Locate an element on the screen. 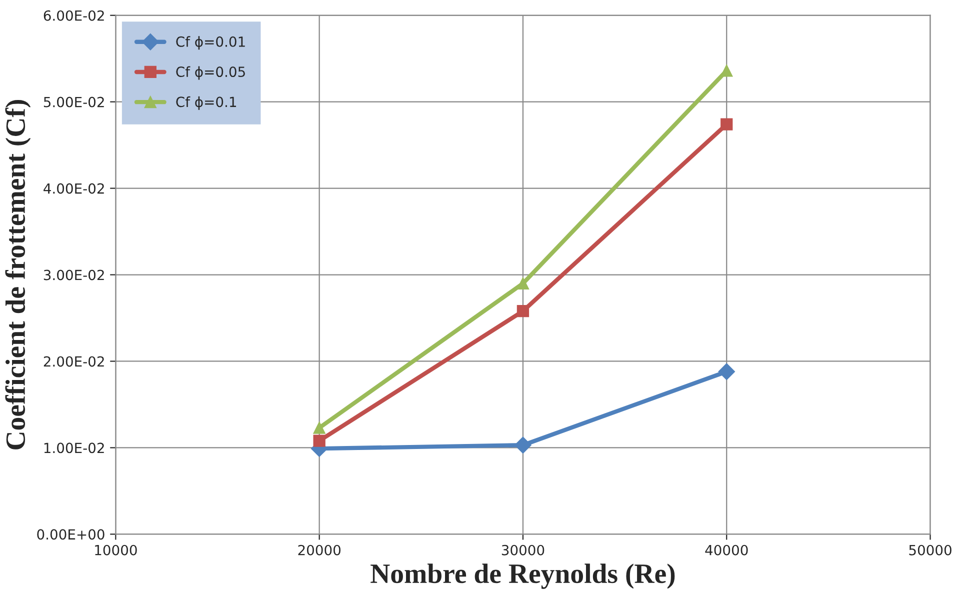  x-axis-title: Nombre de Reynolds (Re) is located at coordinates (522, 576).